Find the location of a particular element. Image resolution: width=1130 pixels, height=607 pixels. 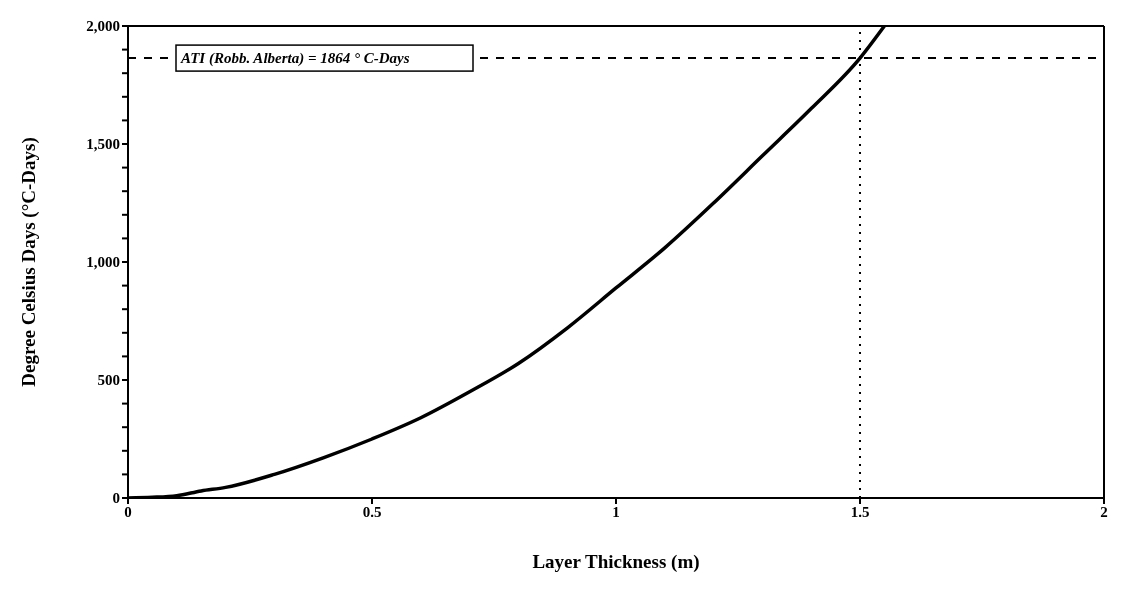

y-tick-label: 1,000 is located at coordinates (103, 262).